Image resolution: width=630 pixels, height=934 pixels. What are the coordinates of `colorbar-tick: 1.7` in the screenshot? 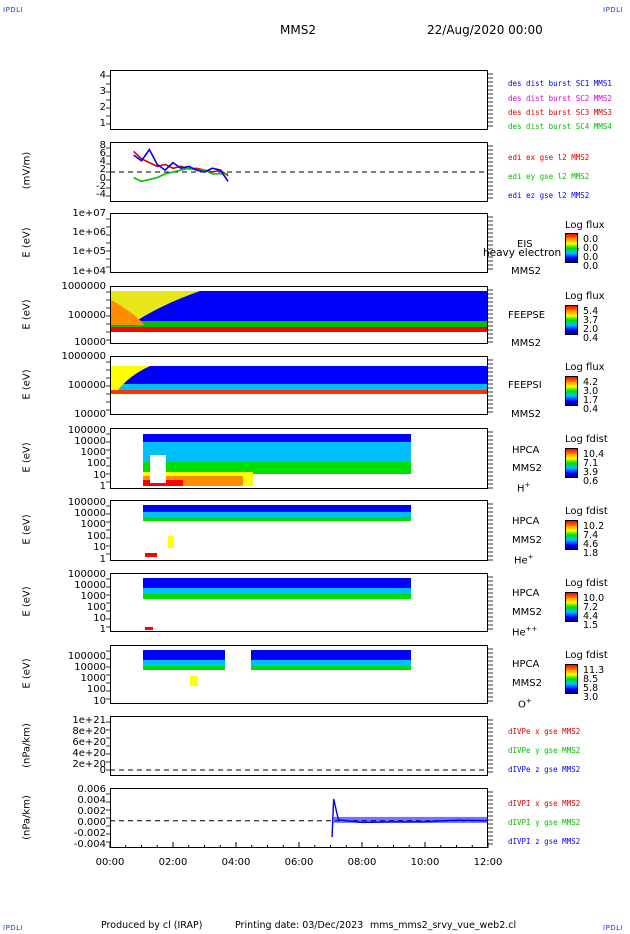 It's located at (591, 400).